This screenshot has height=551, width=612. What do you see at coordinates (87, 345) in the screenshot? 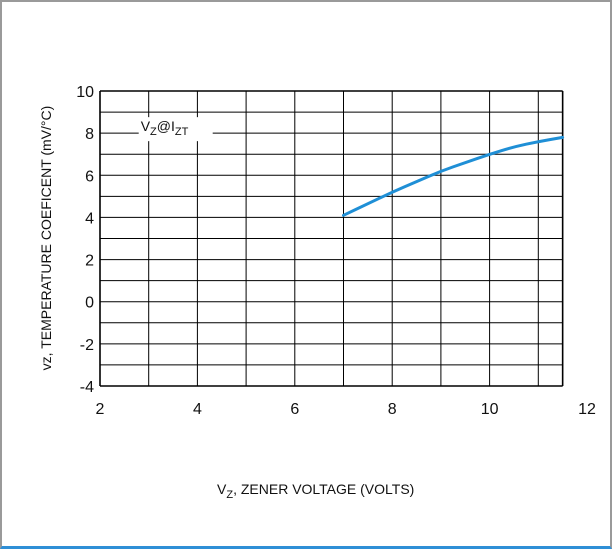
I see `y-tick-label: -2` at bounding box center [87, 345].